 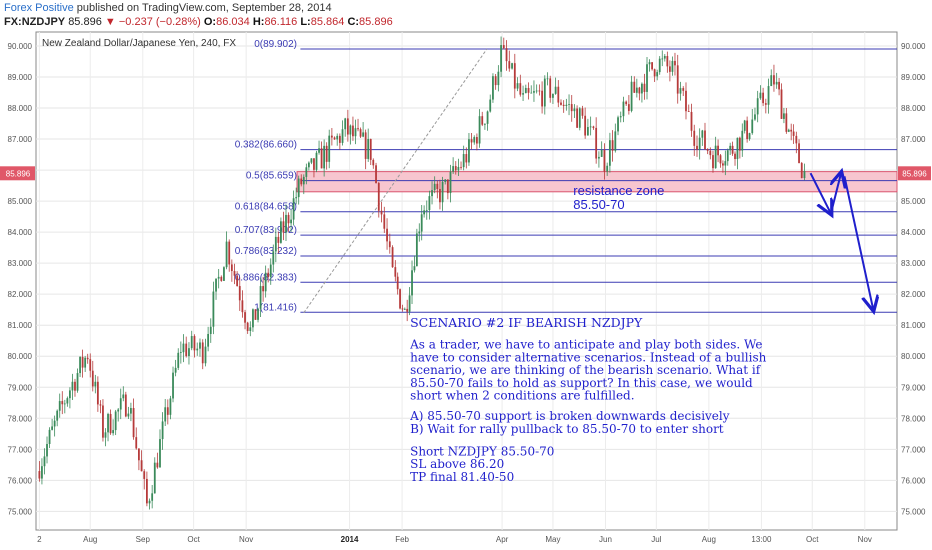 I want to click on y-tick-label-left: 88.000, so click(x=20, y=108).